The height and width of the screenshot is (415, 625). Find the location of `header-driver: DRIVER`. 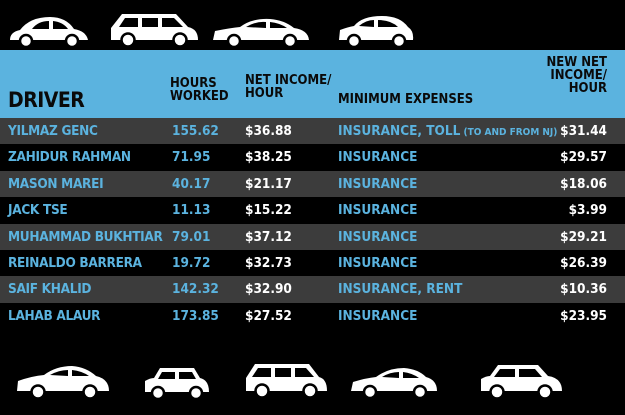

header-driver: DRIVER is located at coordinates (46, 100).